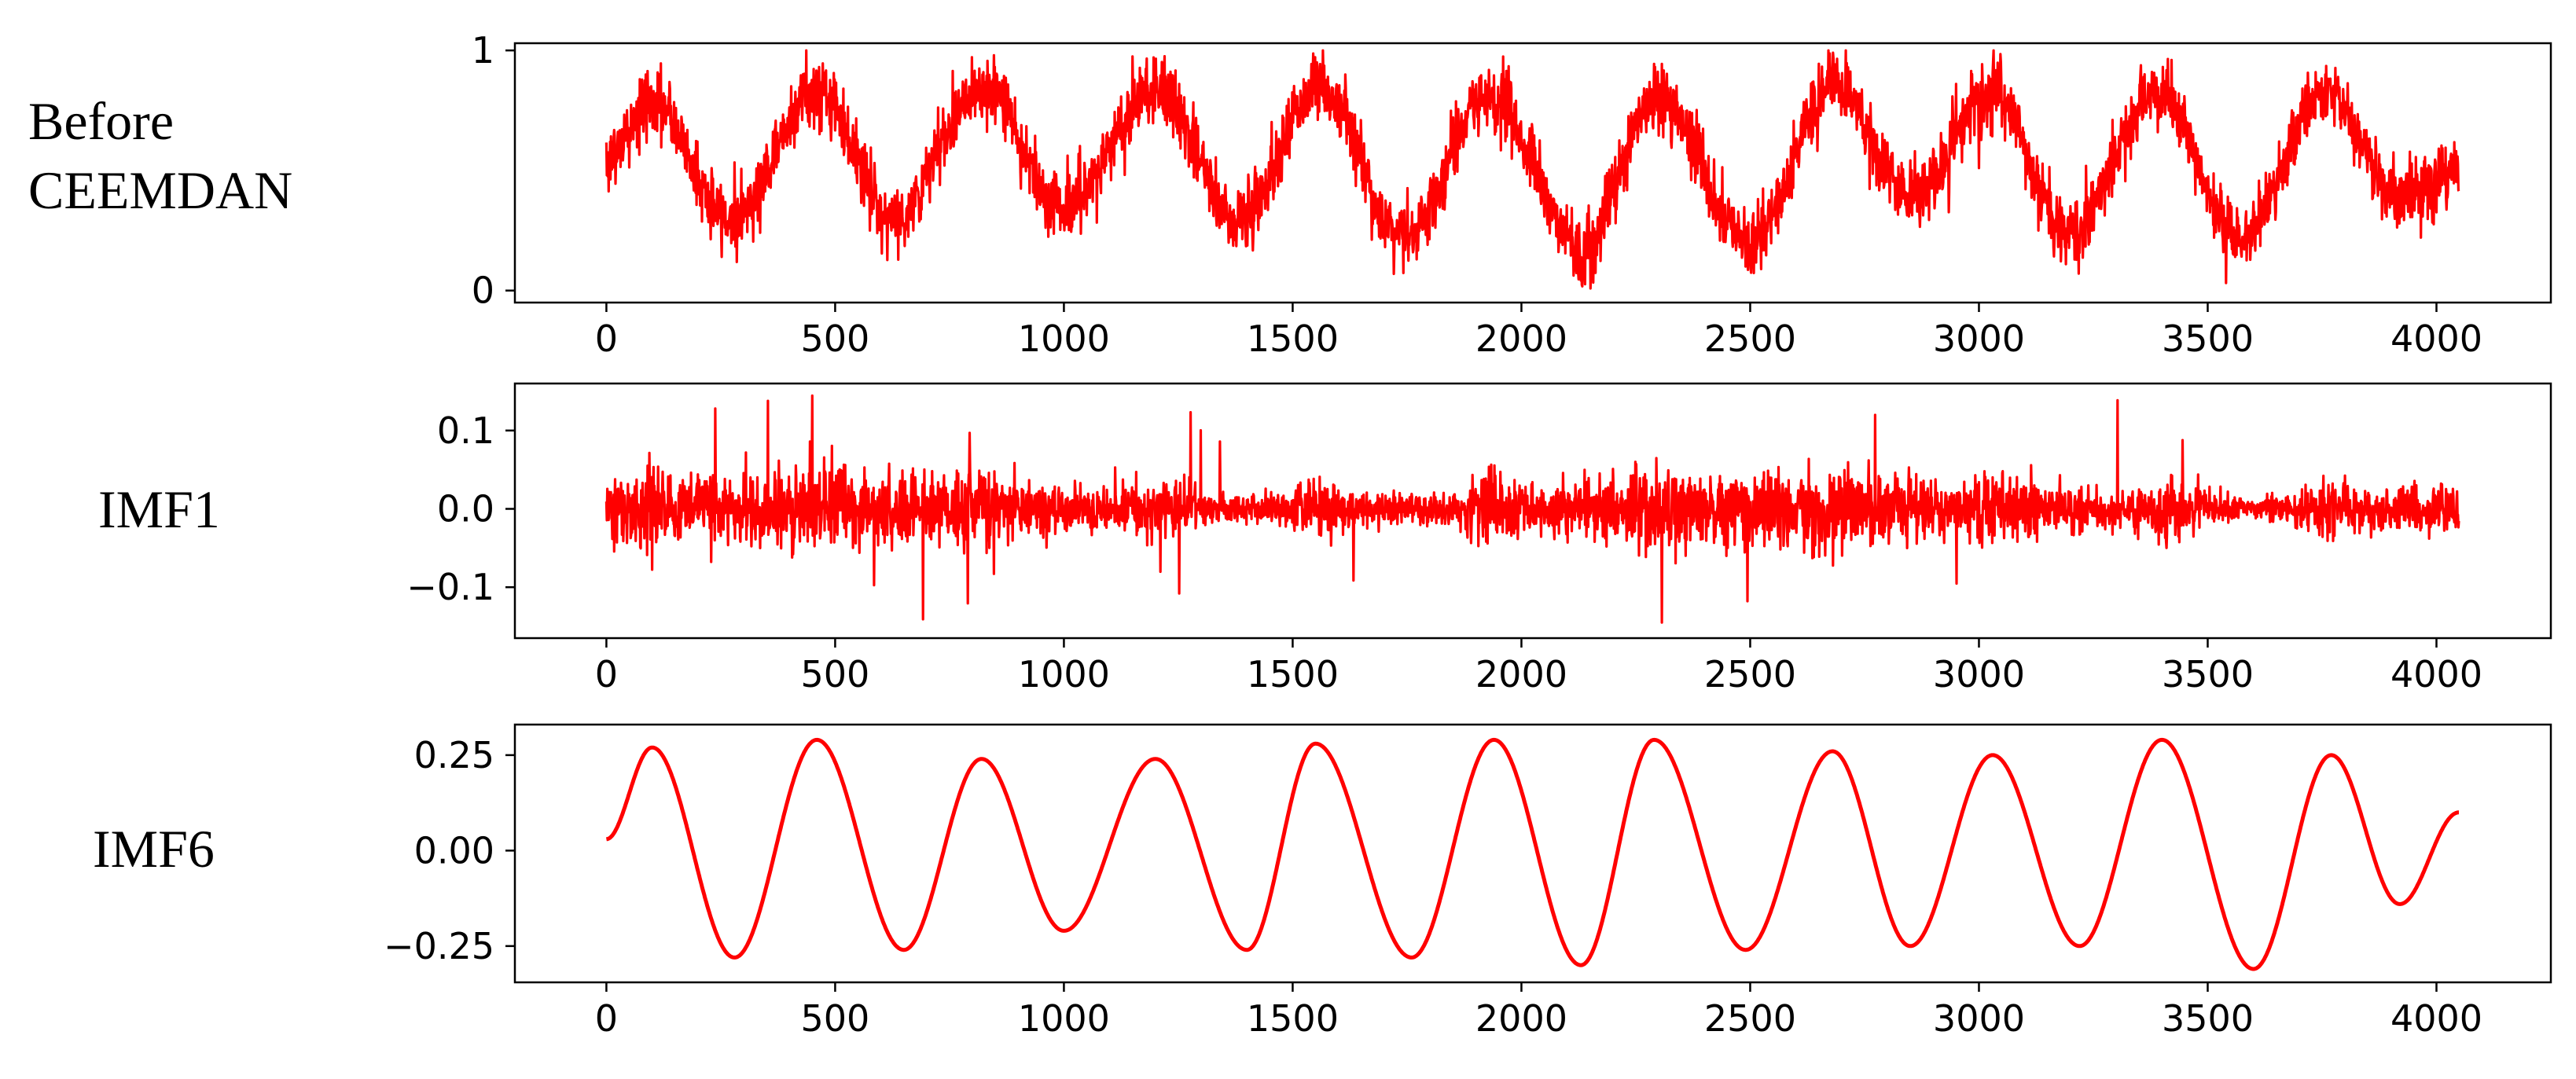  Describe the element at coordinates (465, 509) in the screenshot. I see `y-tick-label: 0.0` at that location.